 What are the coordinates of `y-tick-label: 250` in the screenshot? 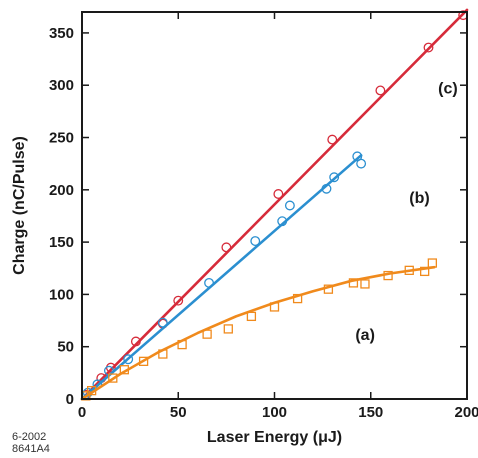 It's located at (61, 138).